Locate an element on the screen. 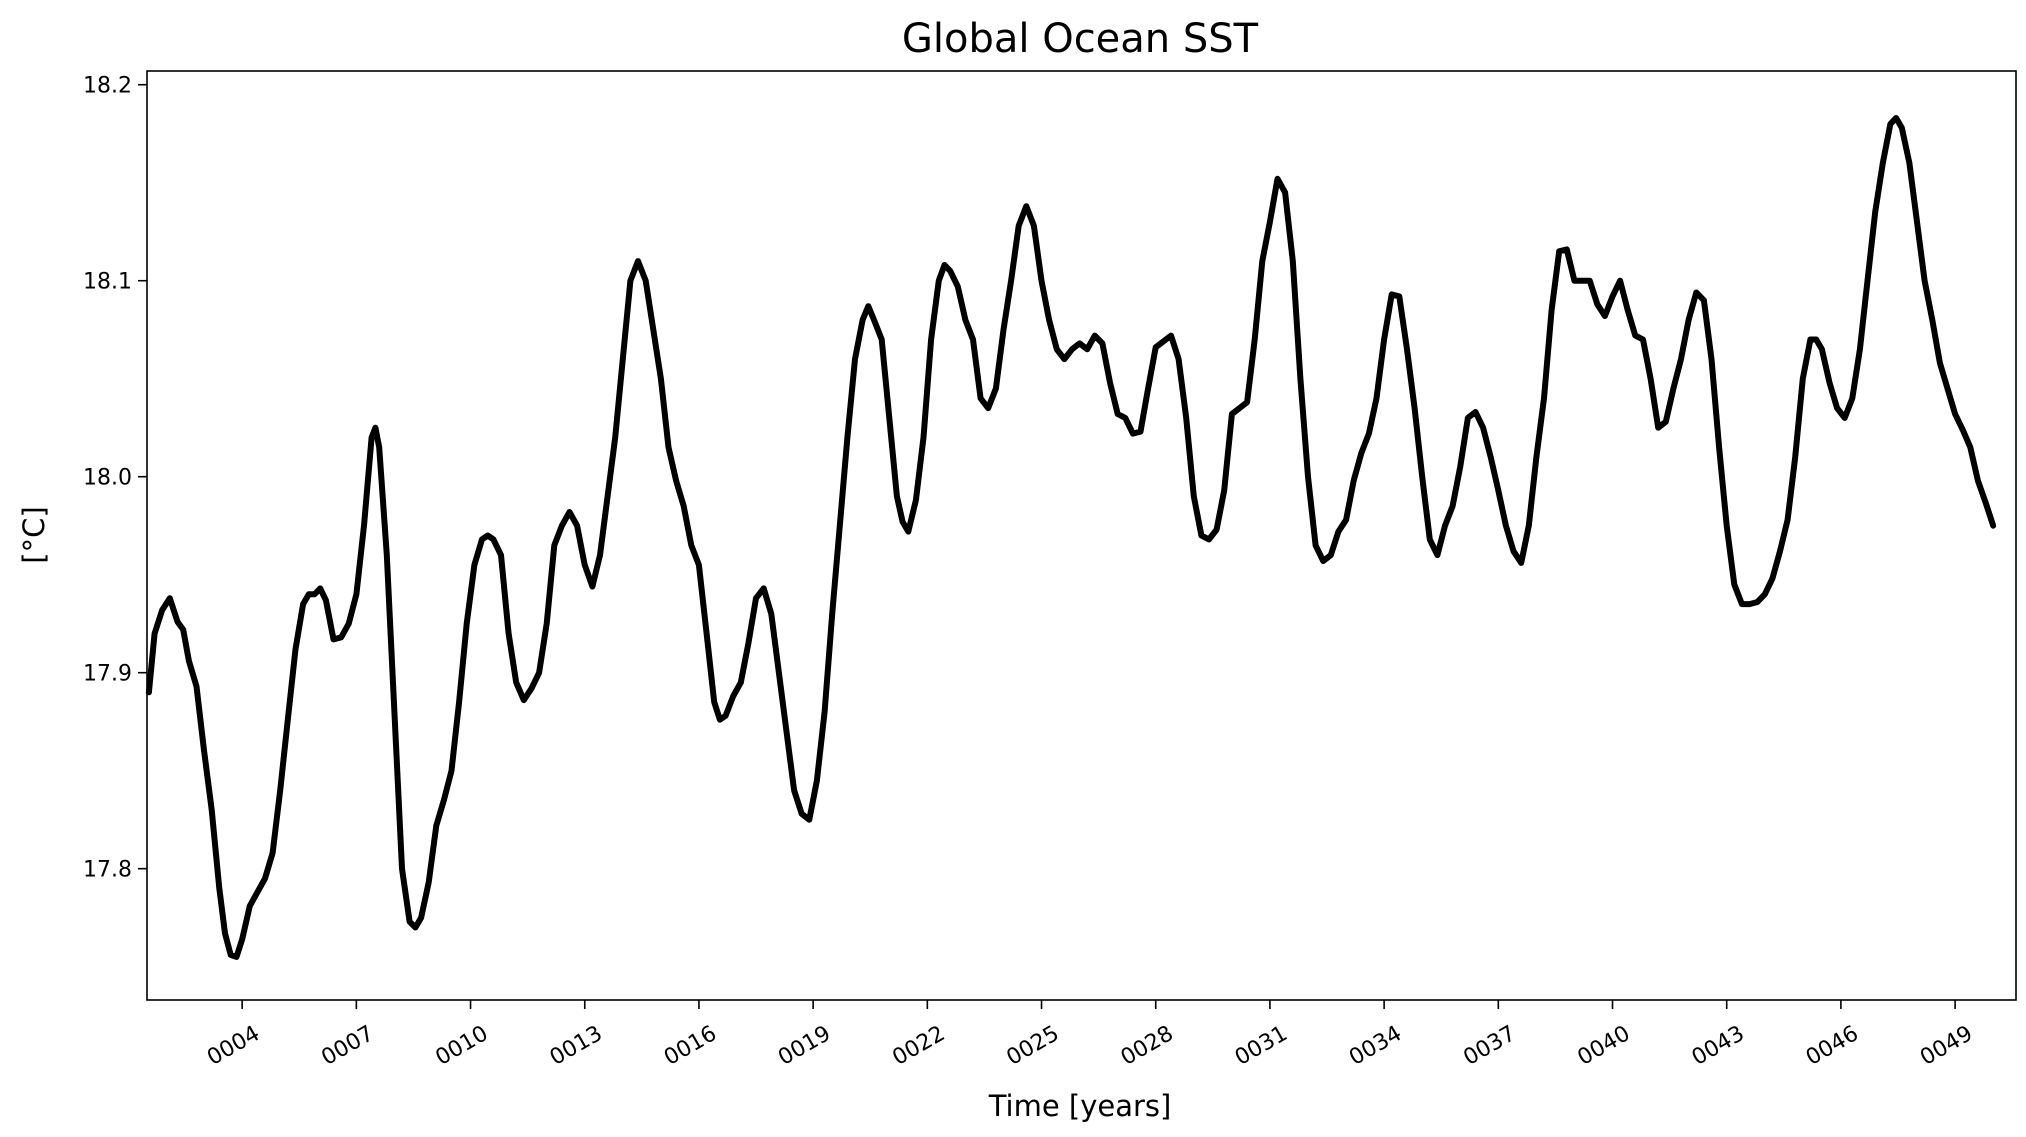  x-tick-label: 0007 is located at coordinates (347, 1046).